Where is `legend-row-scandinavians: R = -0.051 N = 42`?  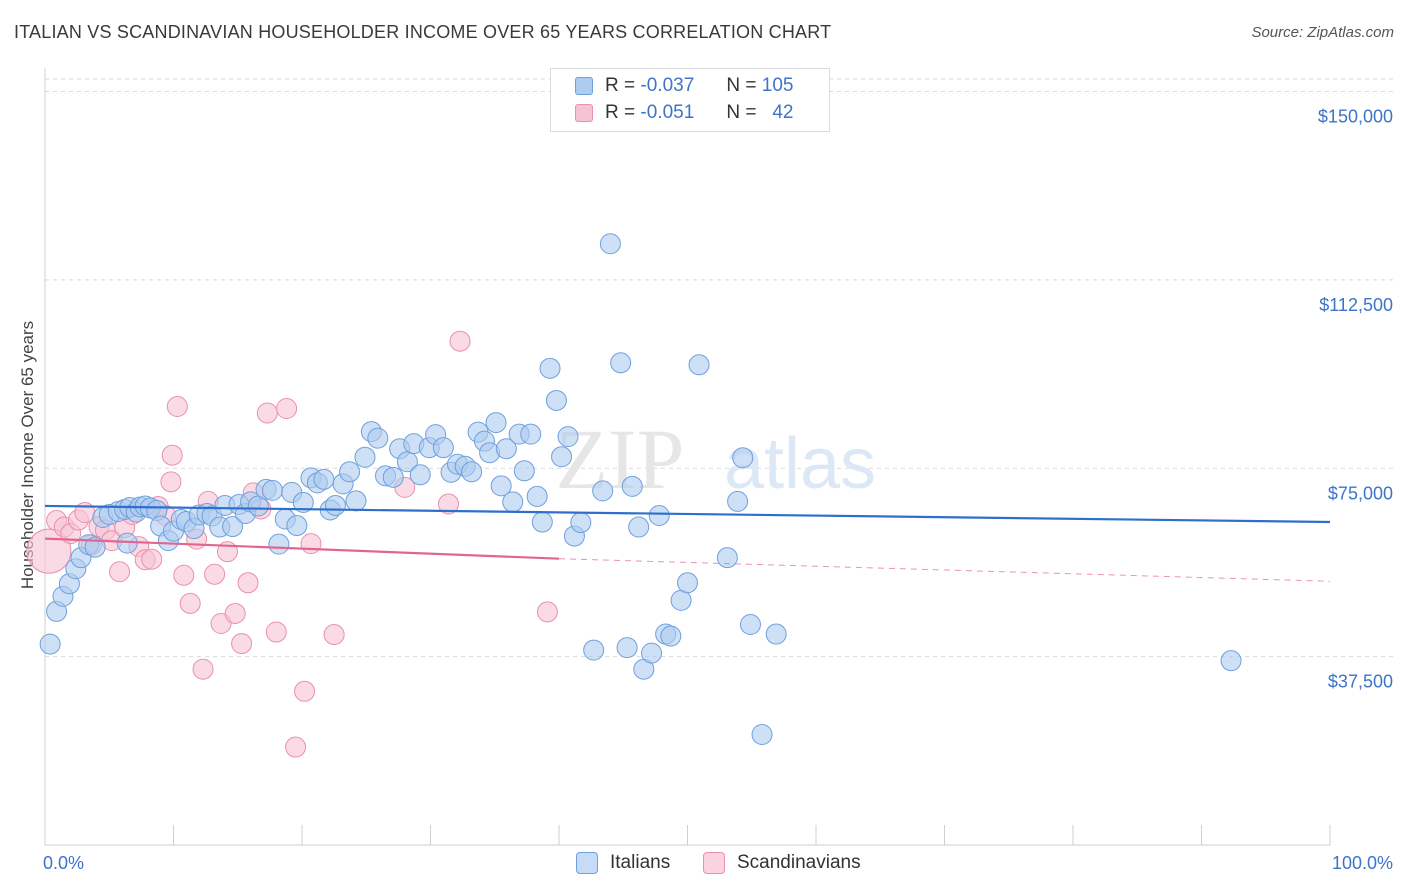 legend-row-scandinavians: R = -0.051 N = 42 is located at coordinates (684, 113).